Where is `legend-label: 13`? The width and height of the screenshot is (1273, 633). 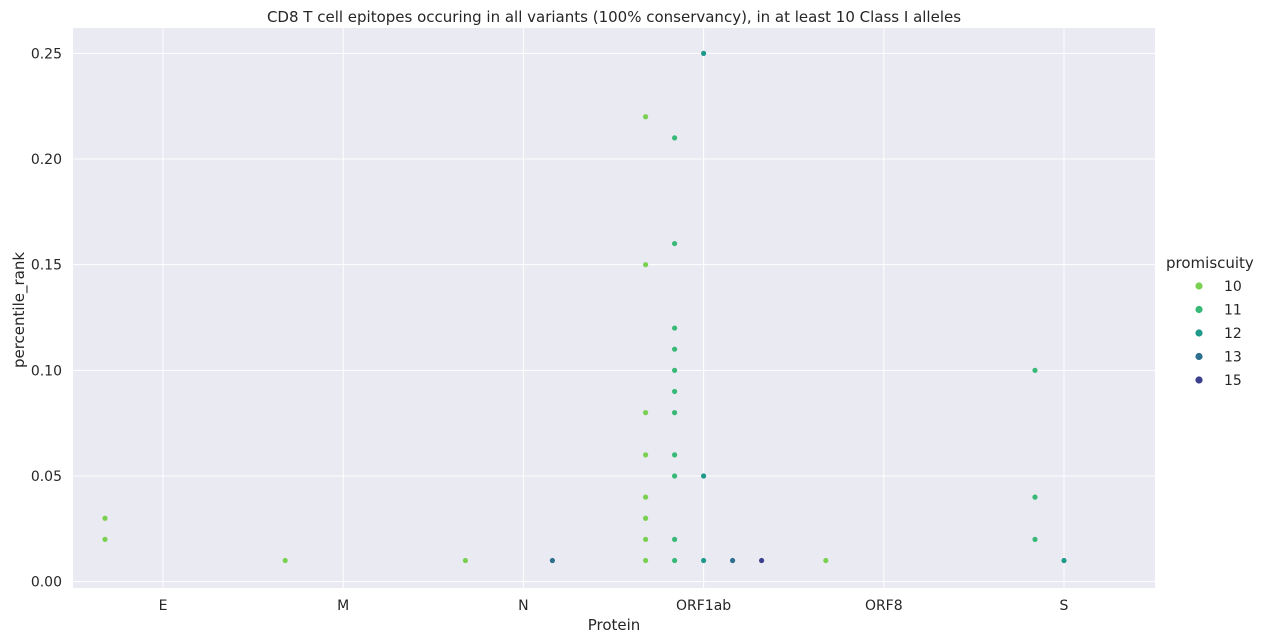
legend-label: 13 is located at coordinates (1233, 358).